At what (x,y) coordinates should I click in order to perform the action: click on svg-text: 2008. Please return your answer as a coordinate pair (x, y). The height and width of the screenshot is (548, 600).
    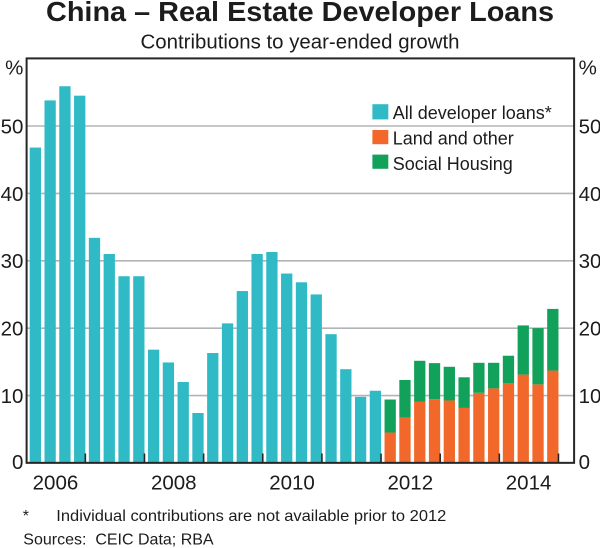
    Looking at the image, I should click on (174, 482).